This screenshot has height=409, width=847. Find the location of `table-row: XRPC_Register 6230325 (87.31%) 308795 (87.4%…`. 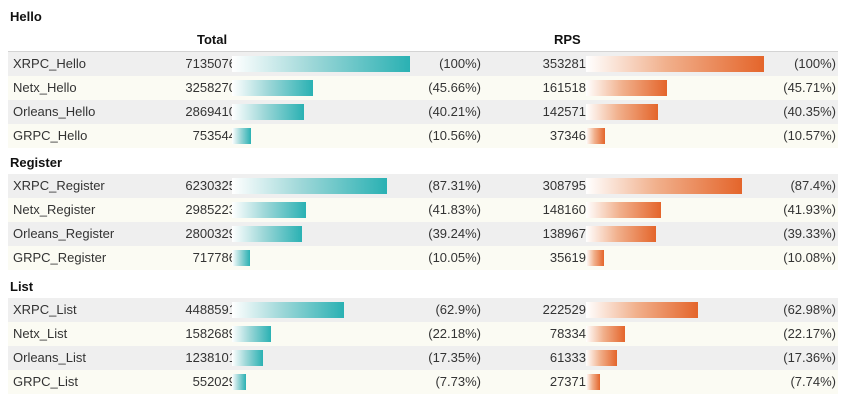

table-row: XRPC_Register 6230325 (87.31%) 308795 (87.4%… is located at coordinates (423, 186).